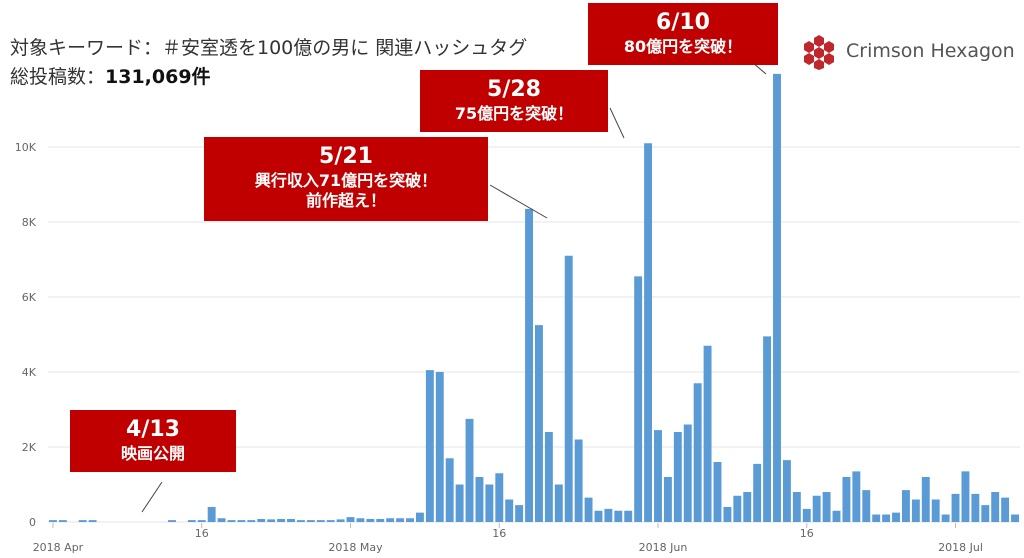 This screenshot has height=558, width=1024. What do you see at coordinates (29, 222) in the screenshot?
I see `y-tick-label: 8K` at bounding box center [29, 222].